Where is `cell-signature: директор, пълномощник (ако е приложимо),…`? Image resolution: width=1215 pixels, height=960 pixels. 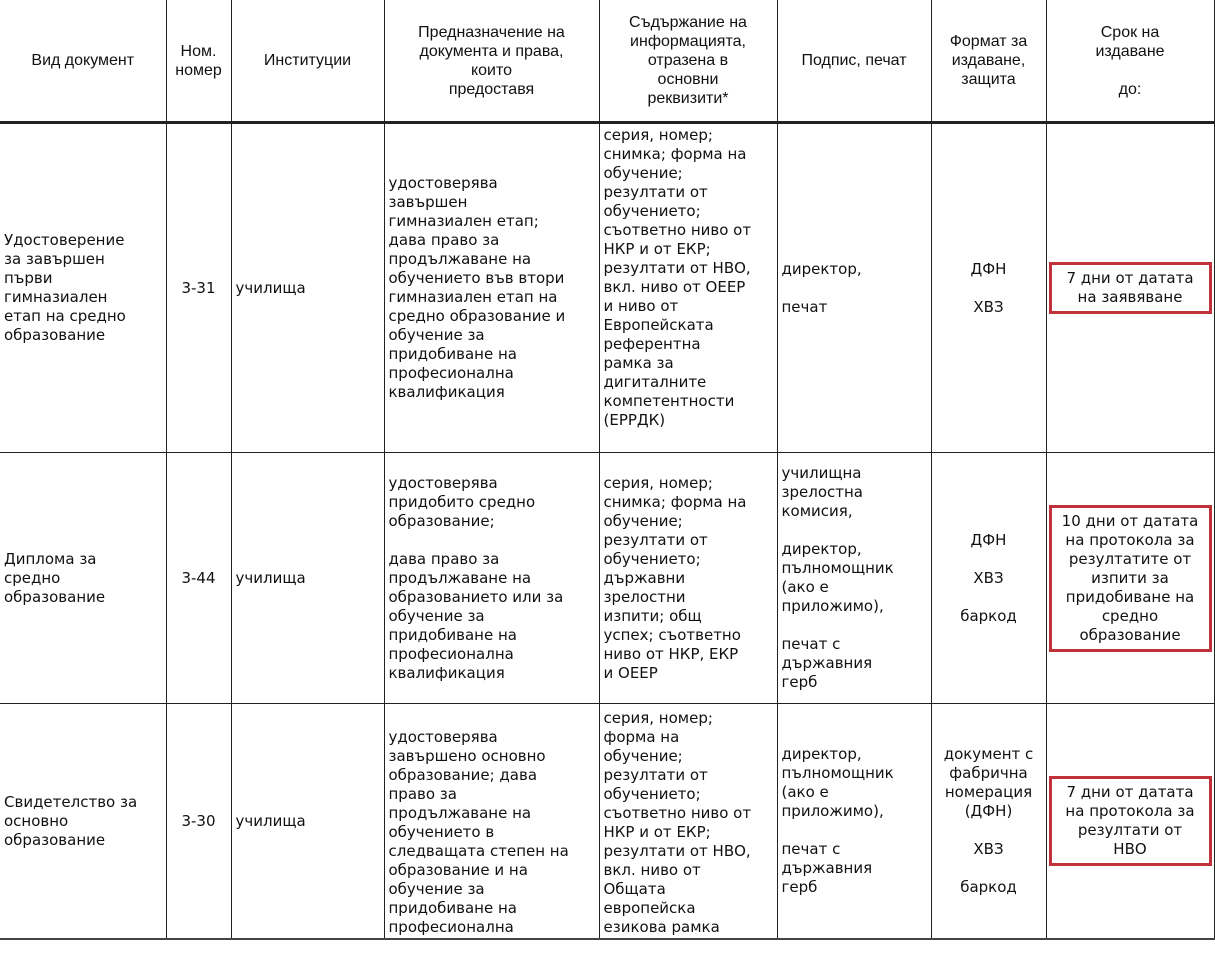 cell-signature: директор, пълномощник (ако е приложимо),… is located at coordinates (854, 820).